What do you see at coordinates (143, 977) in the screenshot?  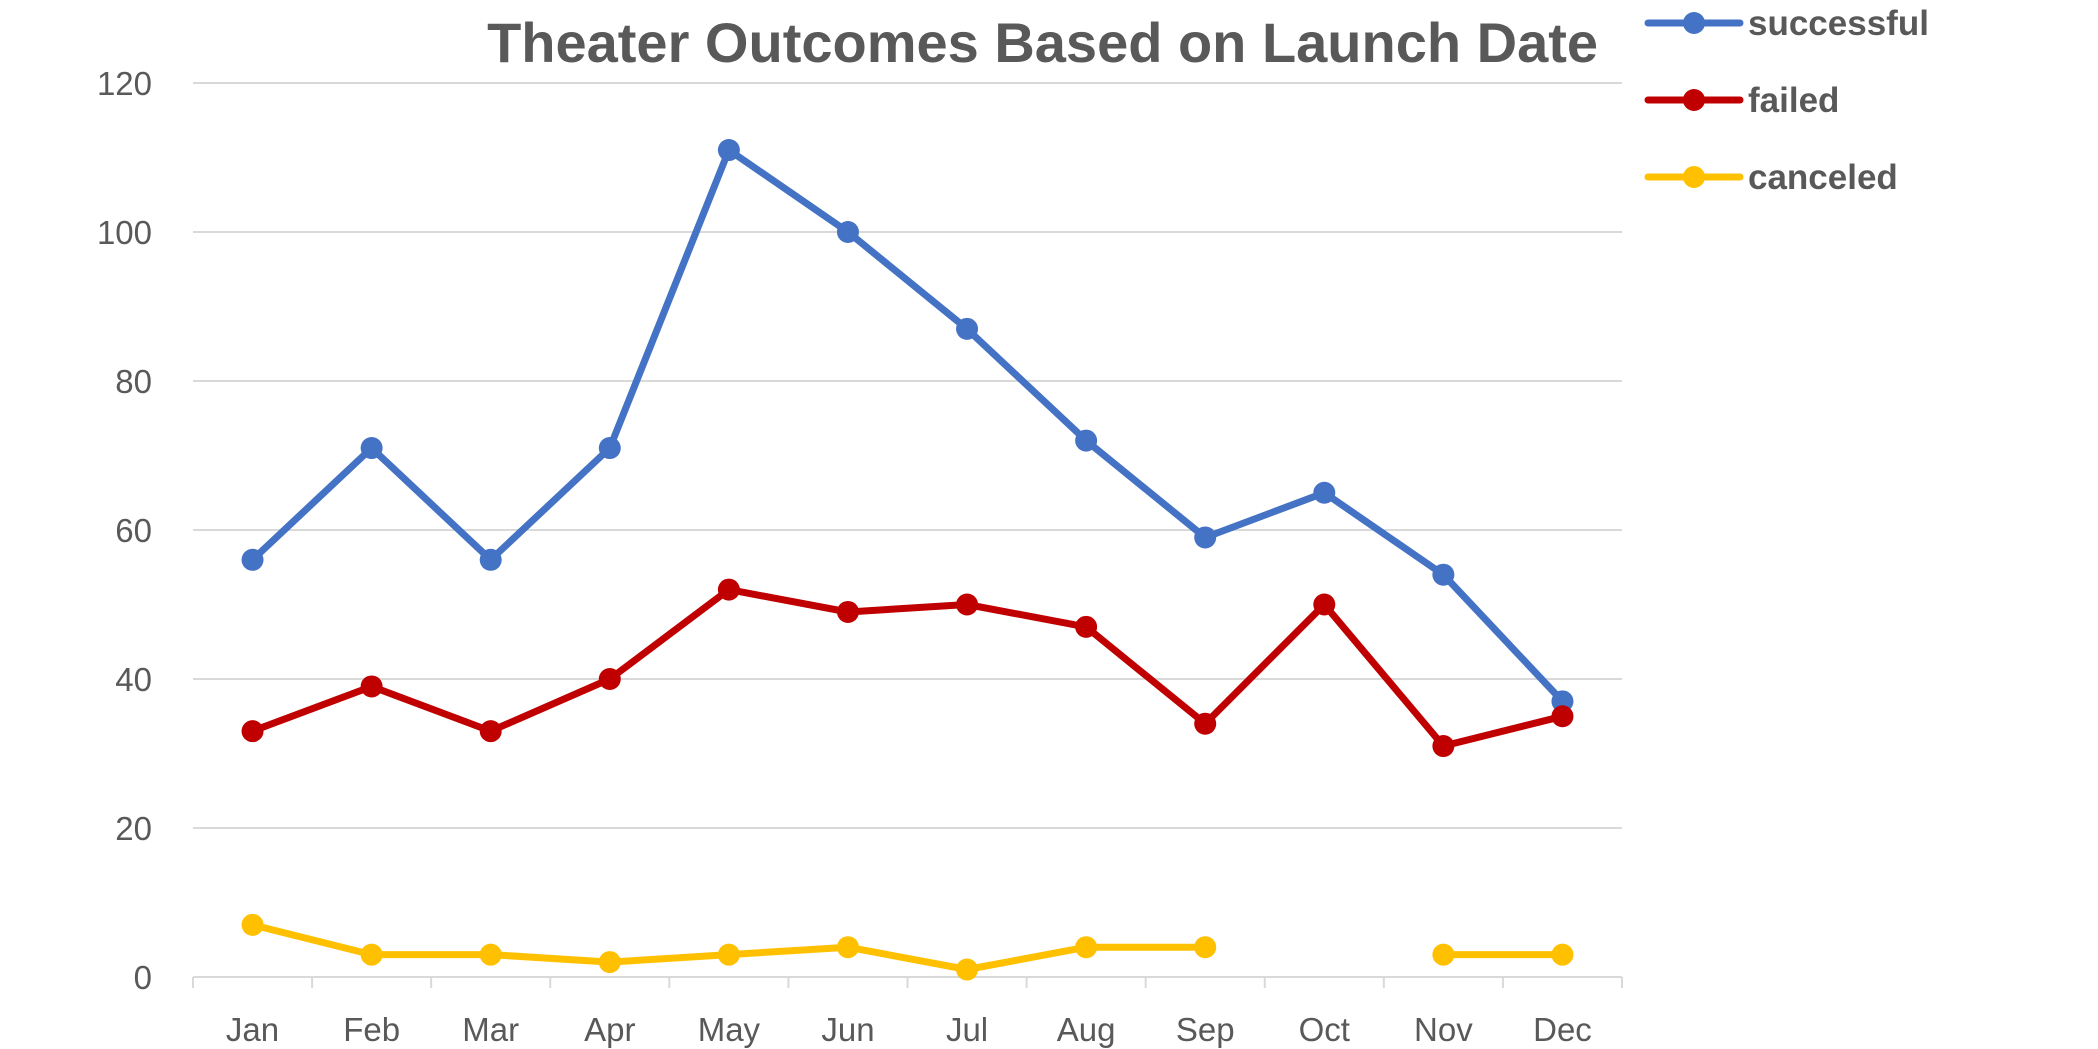 I see `y-tick-label: 0` at bounding box center [143, 977].